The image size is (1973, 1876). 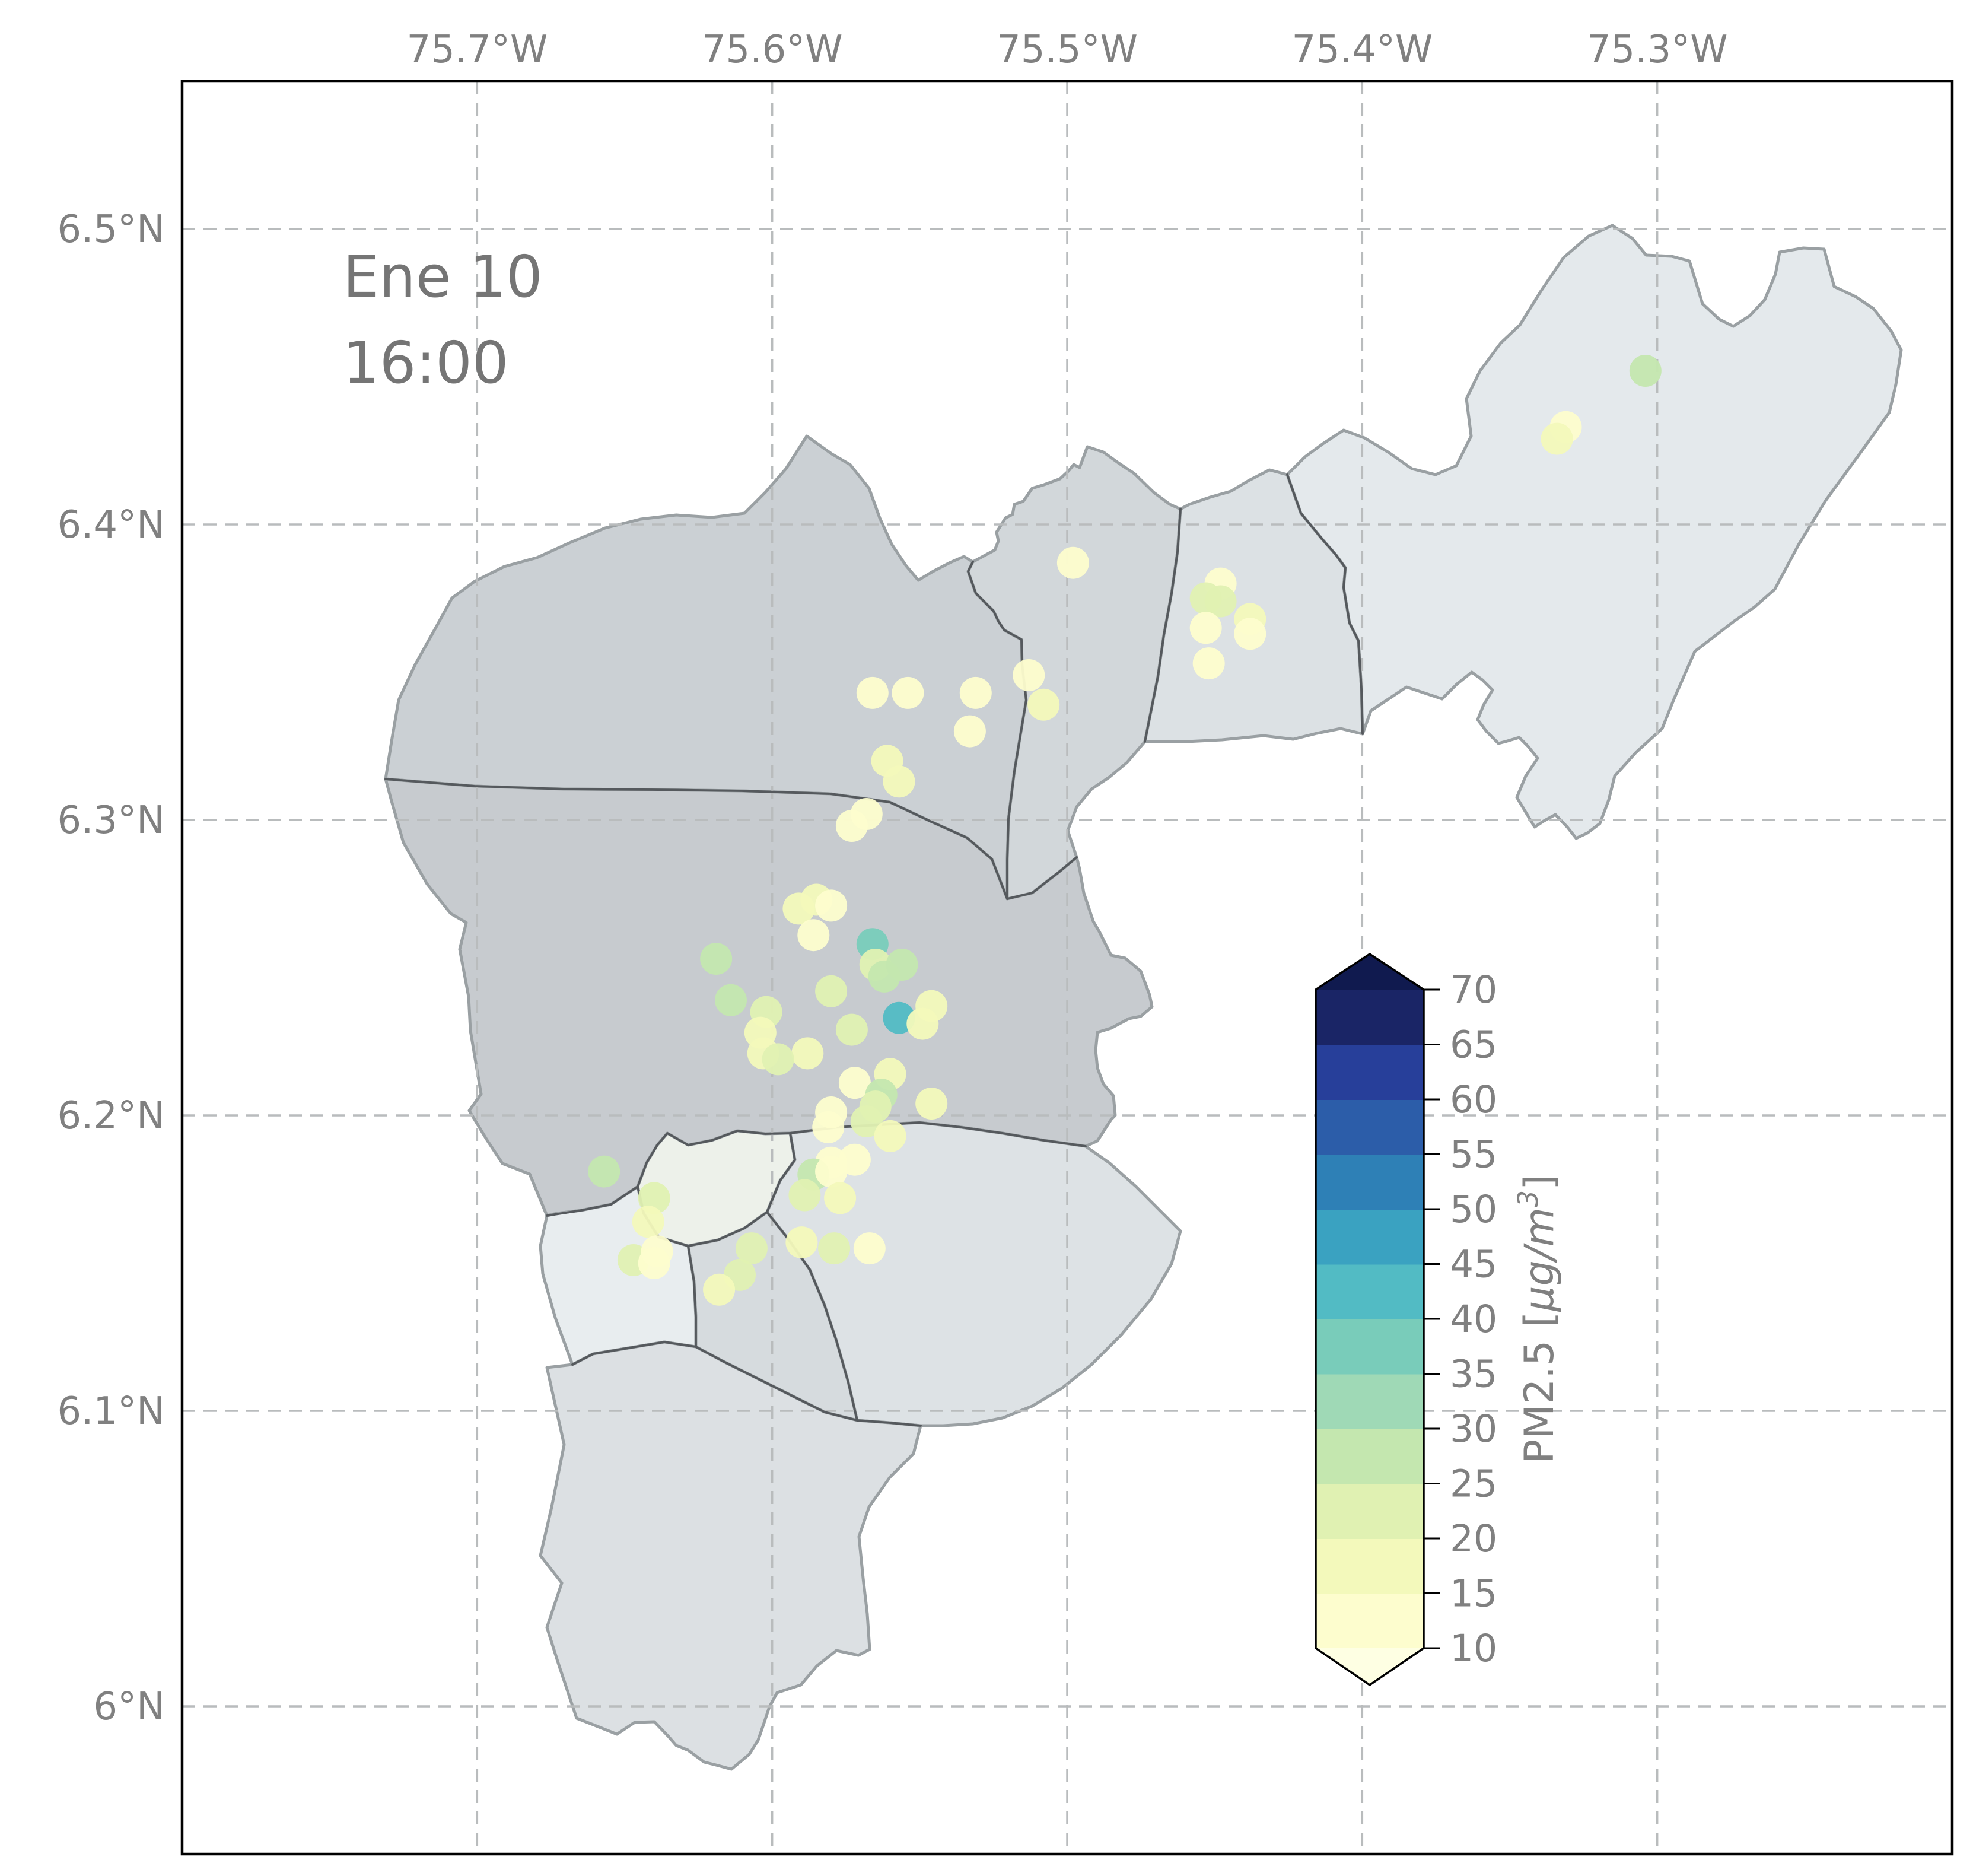 I want to click on longitude-tick-label: 75.7°W, so click(x=477, y=50).